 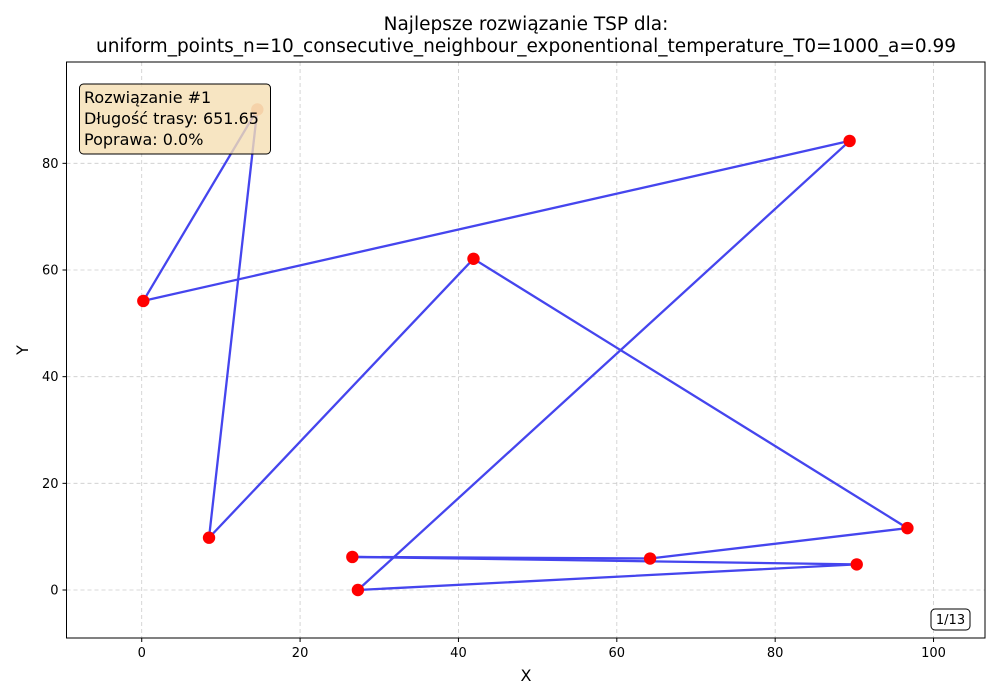 I want to click on x-tick-label: 40, so click(x=458, y=653).